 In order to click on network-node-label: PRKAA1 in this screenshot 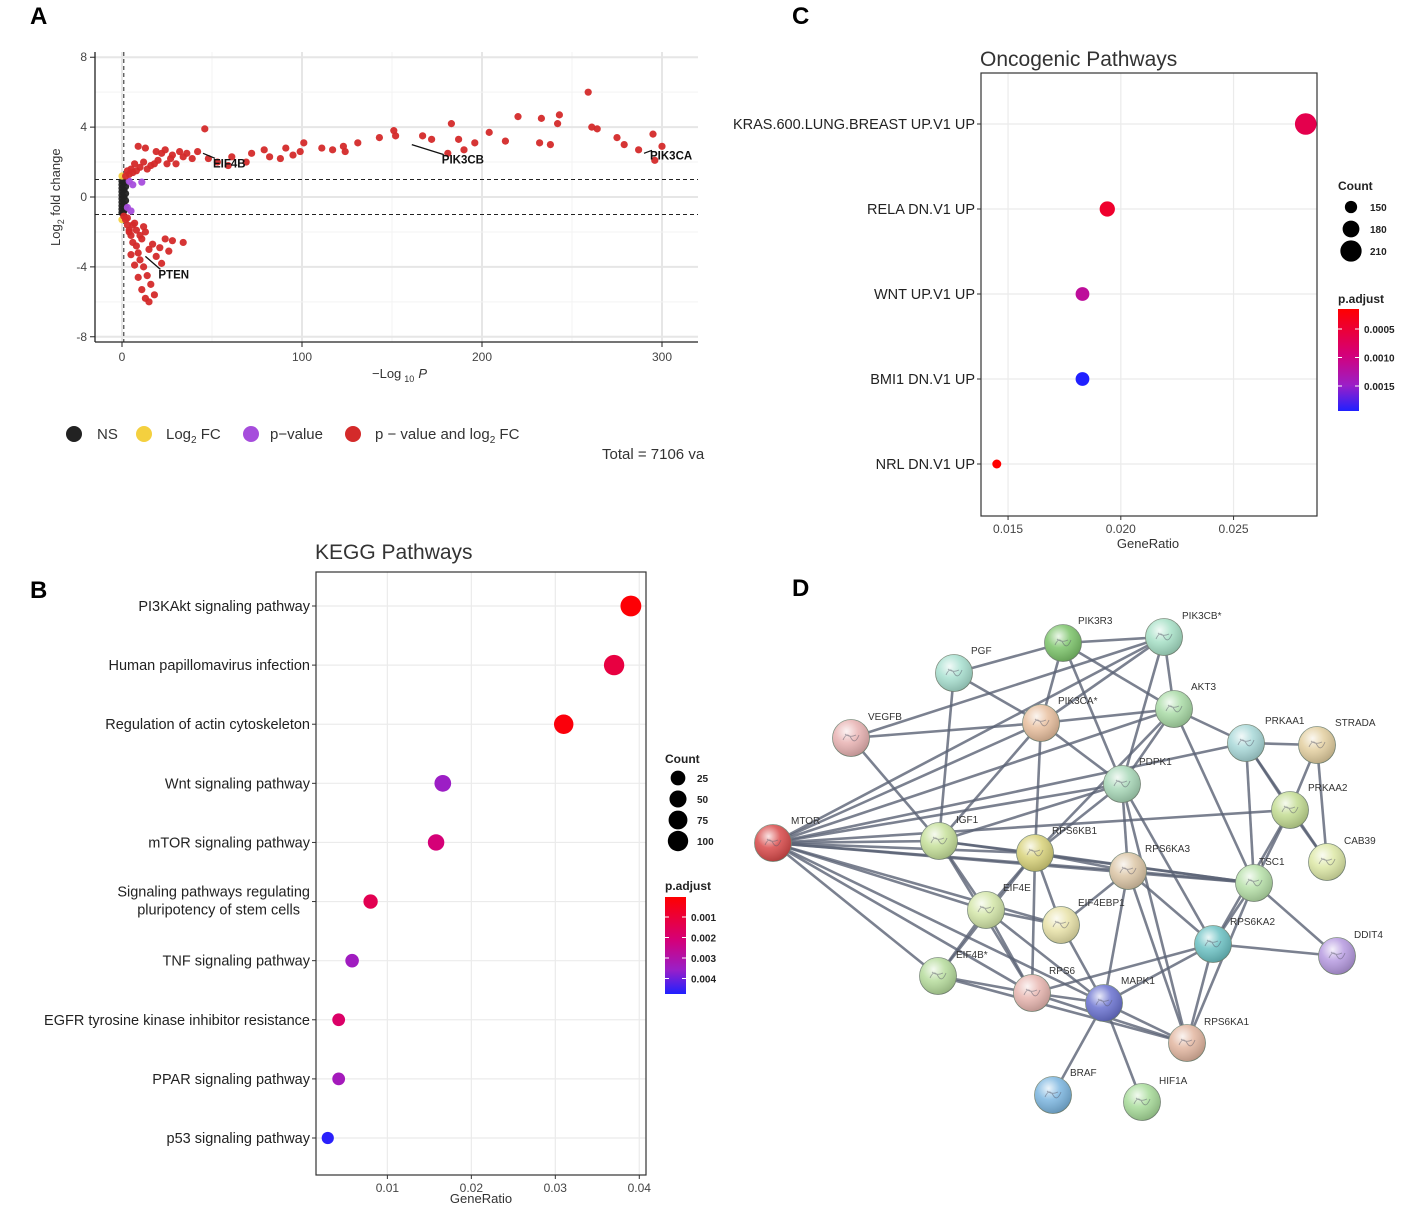, I will do `click(1285, 721)`.